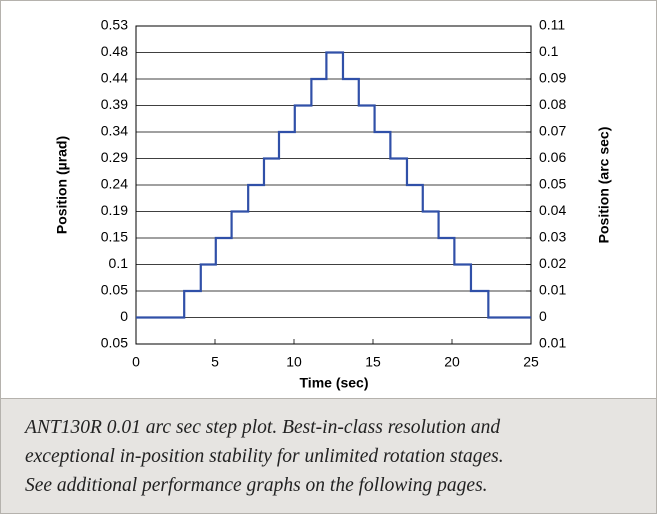 Image resolution: width=657 pixels, height=514 pixels. What do you see at coordinates (604, 185) in the screenshot?
I see `y2-axis-title: Position (arc sec)` at bounding box center [604, 185].